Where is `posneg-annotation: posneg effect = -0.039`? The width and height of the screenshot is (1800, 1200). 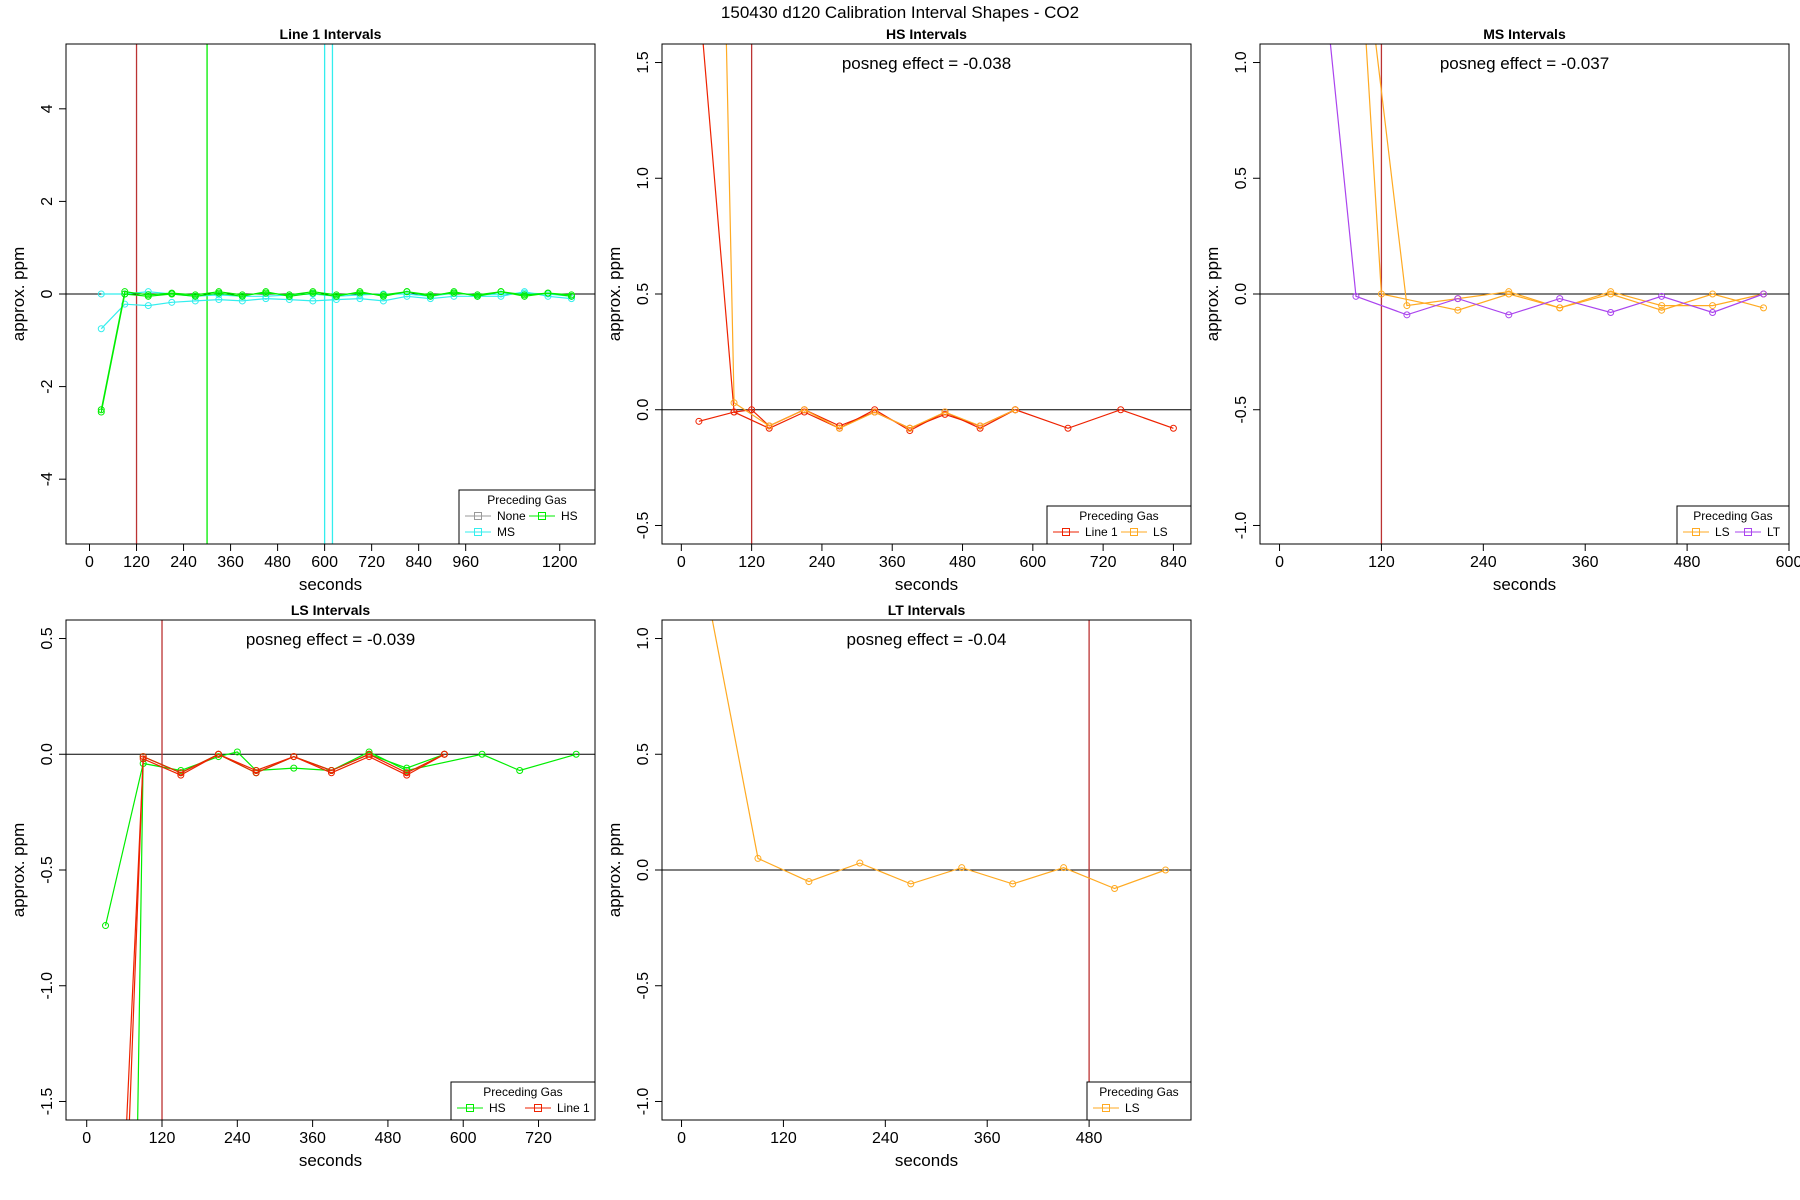
posneg-annotation: posneg effect = -0.039 is located at coordinates (330, 639).